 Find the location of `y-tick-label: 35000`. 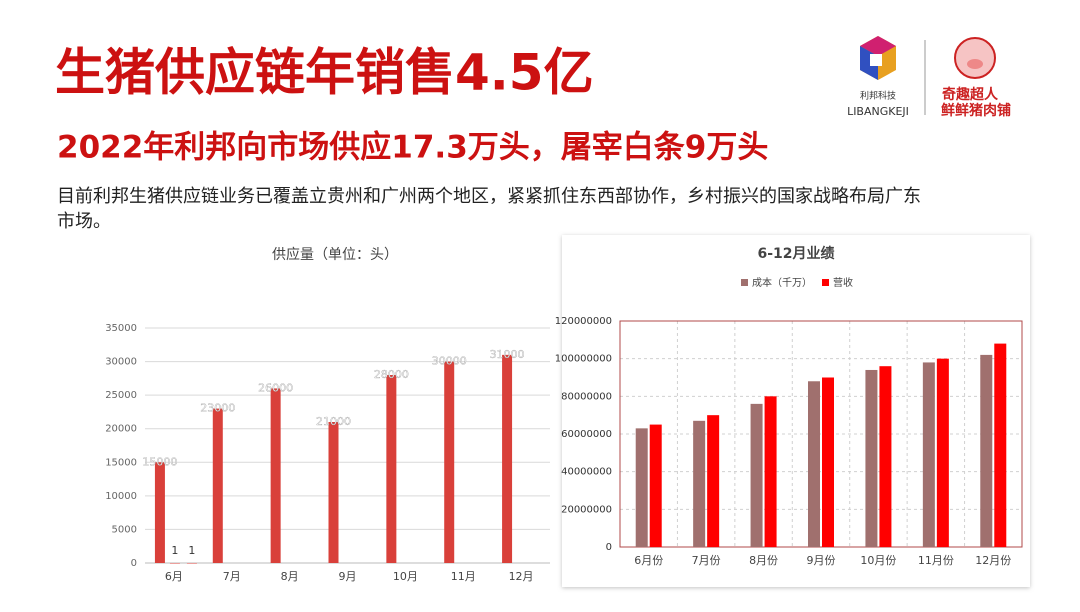

y-tick-label: 35000 is located at coordinates (121, 328).